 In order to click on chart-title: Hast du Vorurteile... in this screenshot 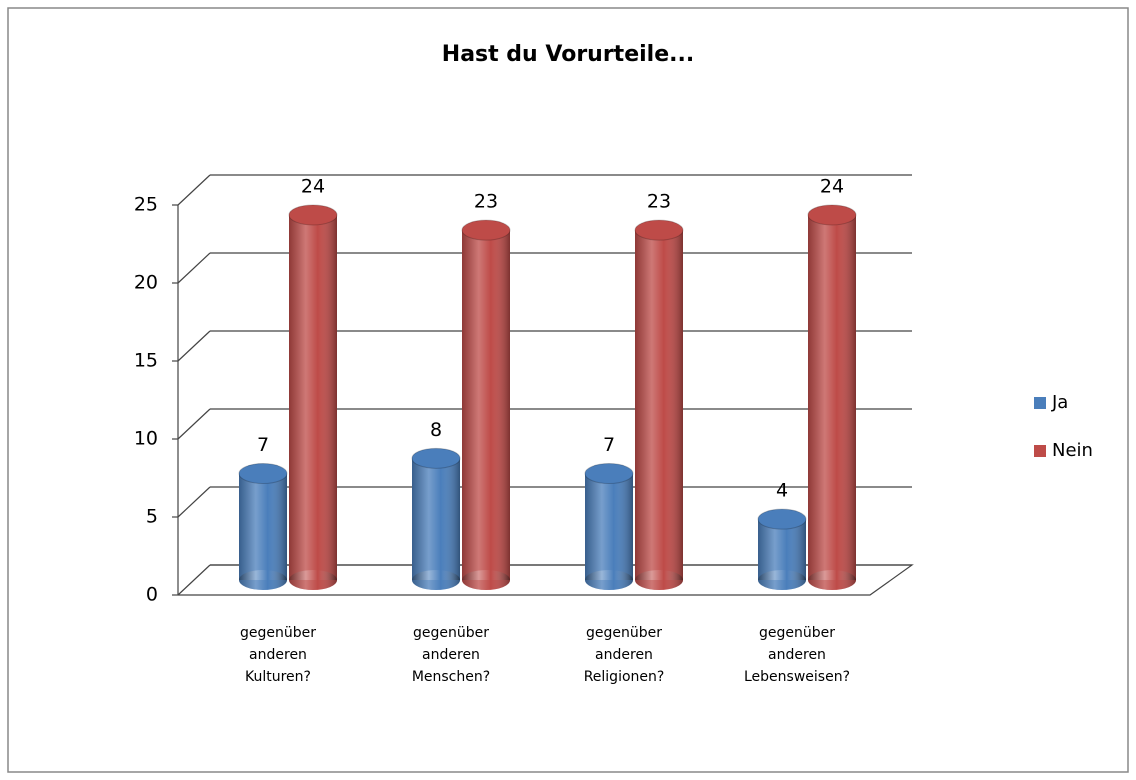, I will do `click(568, 54)`.